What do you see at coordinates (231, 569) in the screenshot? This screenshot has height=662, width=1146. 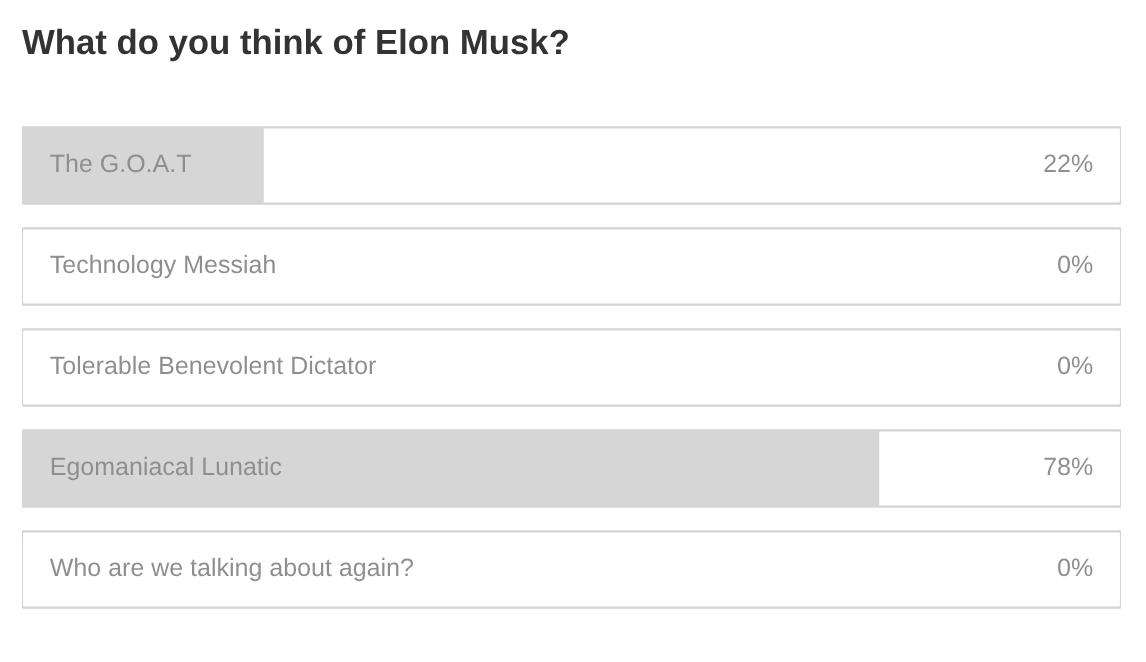 I see `y-tick-label: Who are we talking about again?` at bounding box center [231, 569].